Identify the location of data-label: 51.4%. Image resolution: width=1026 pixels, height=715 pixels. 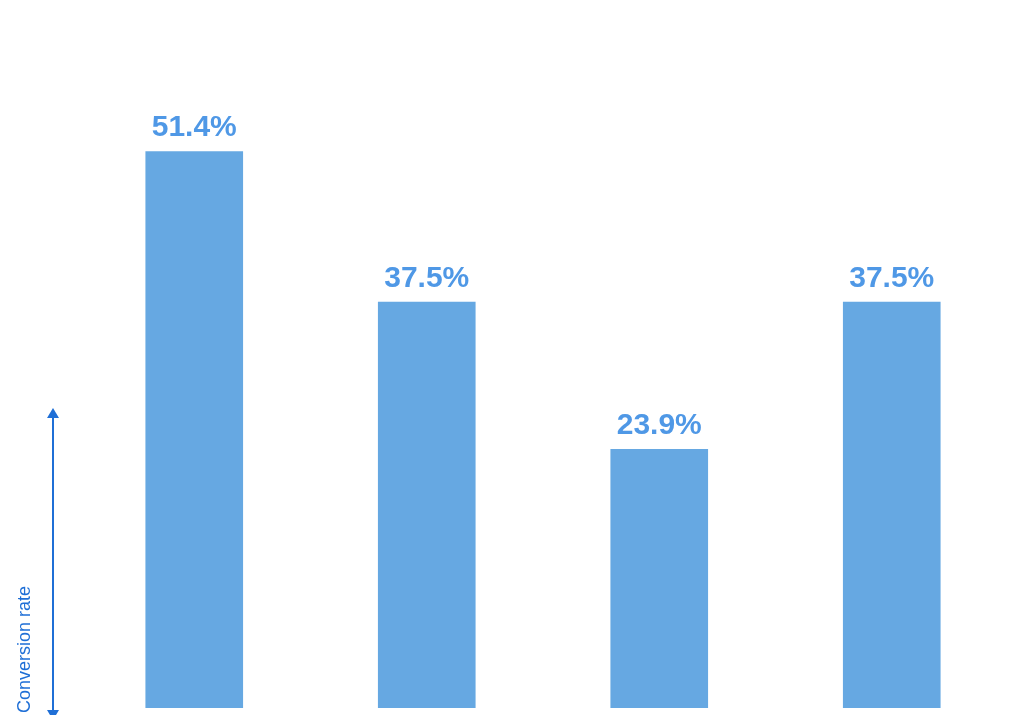
(194, 126).